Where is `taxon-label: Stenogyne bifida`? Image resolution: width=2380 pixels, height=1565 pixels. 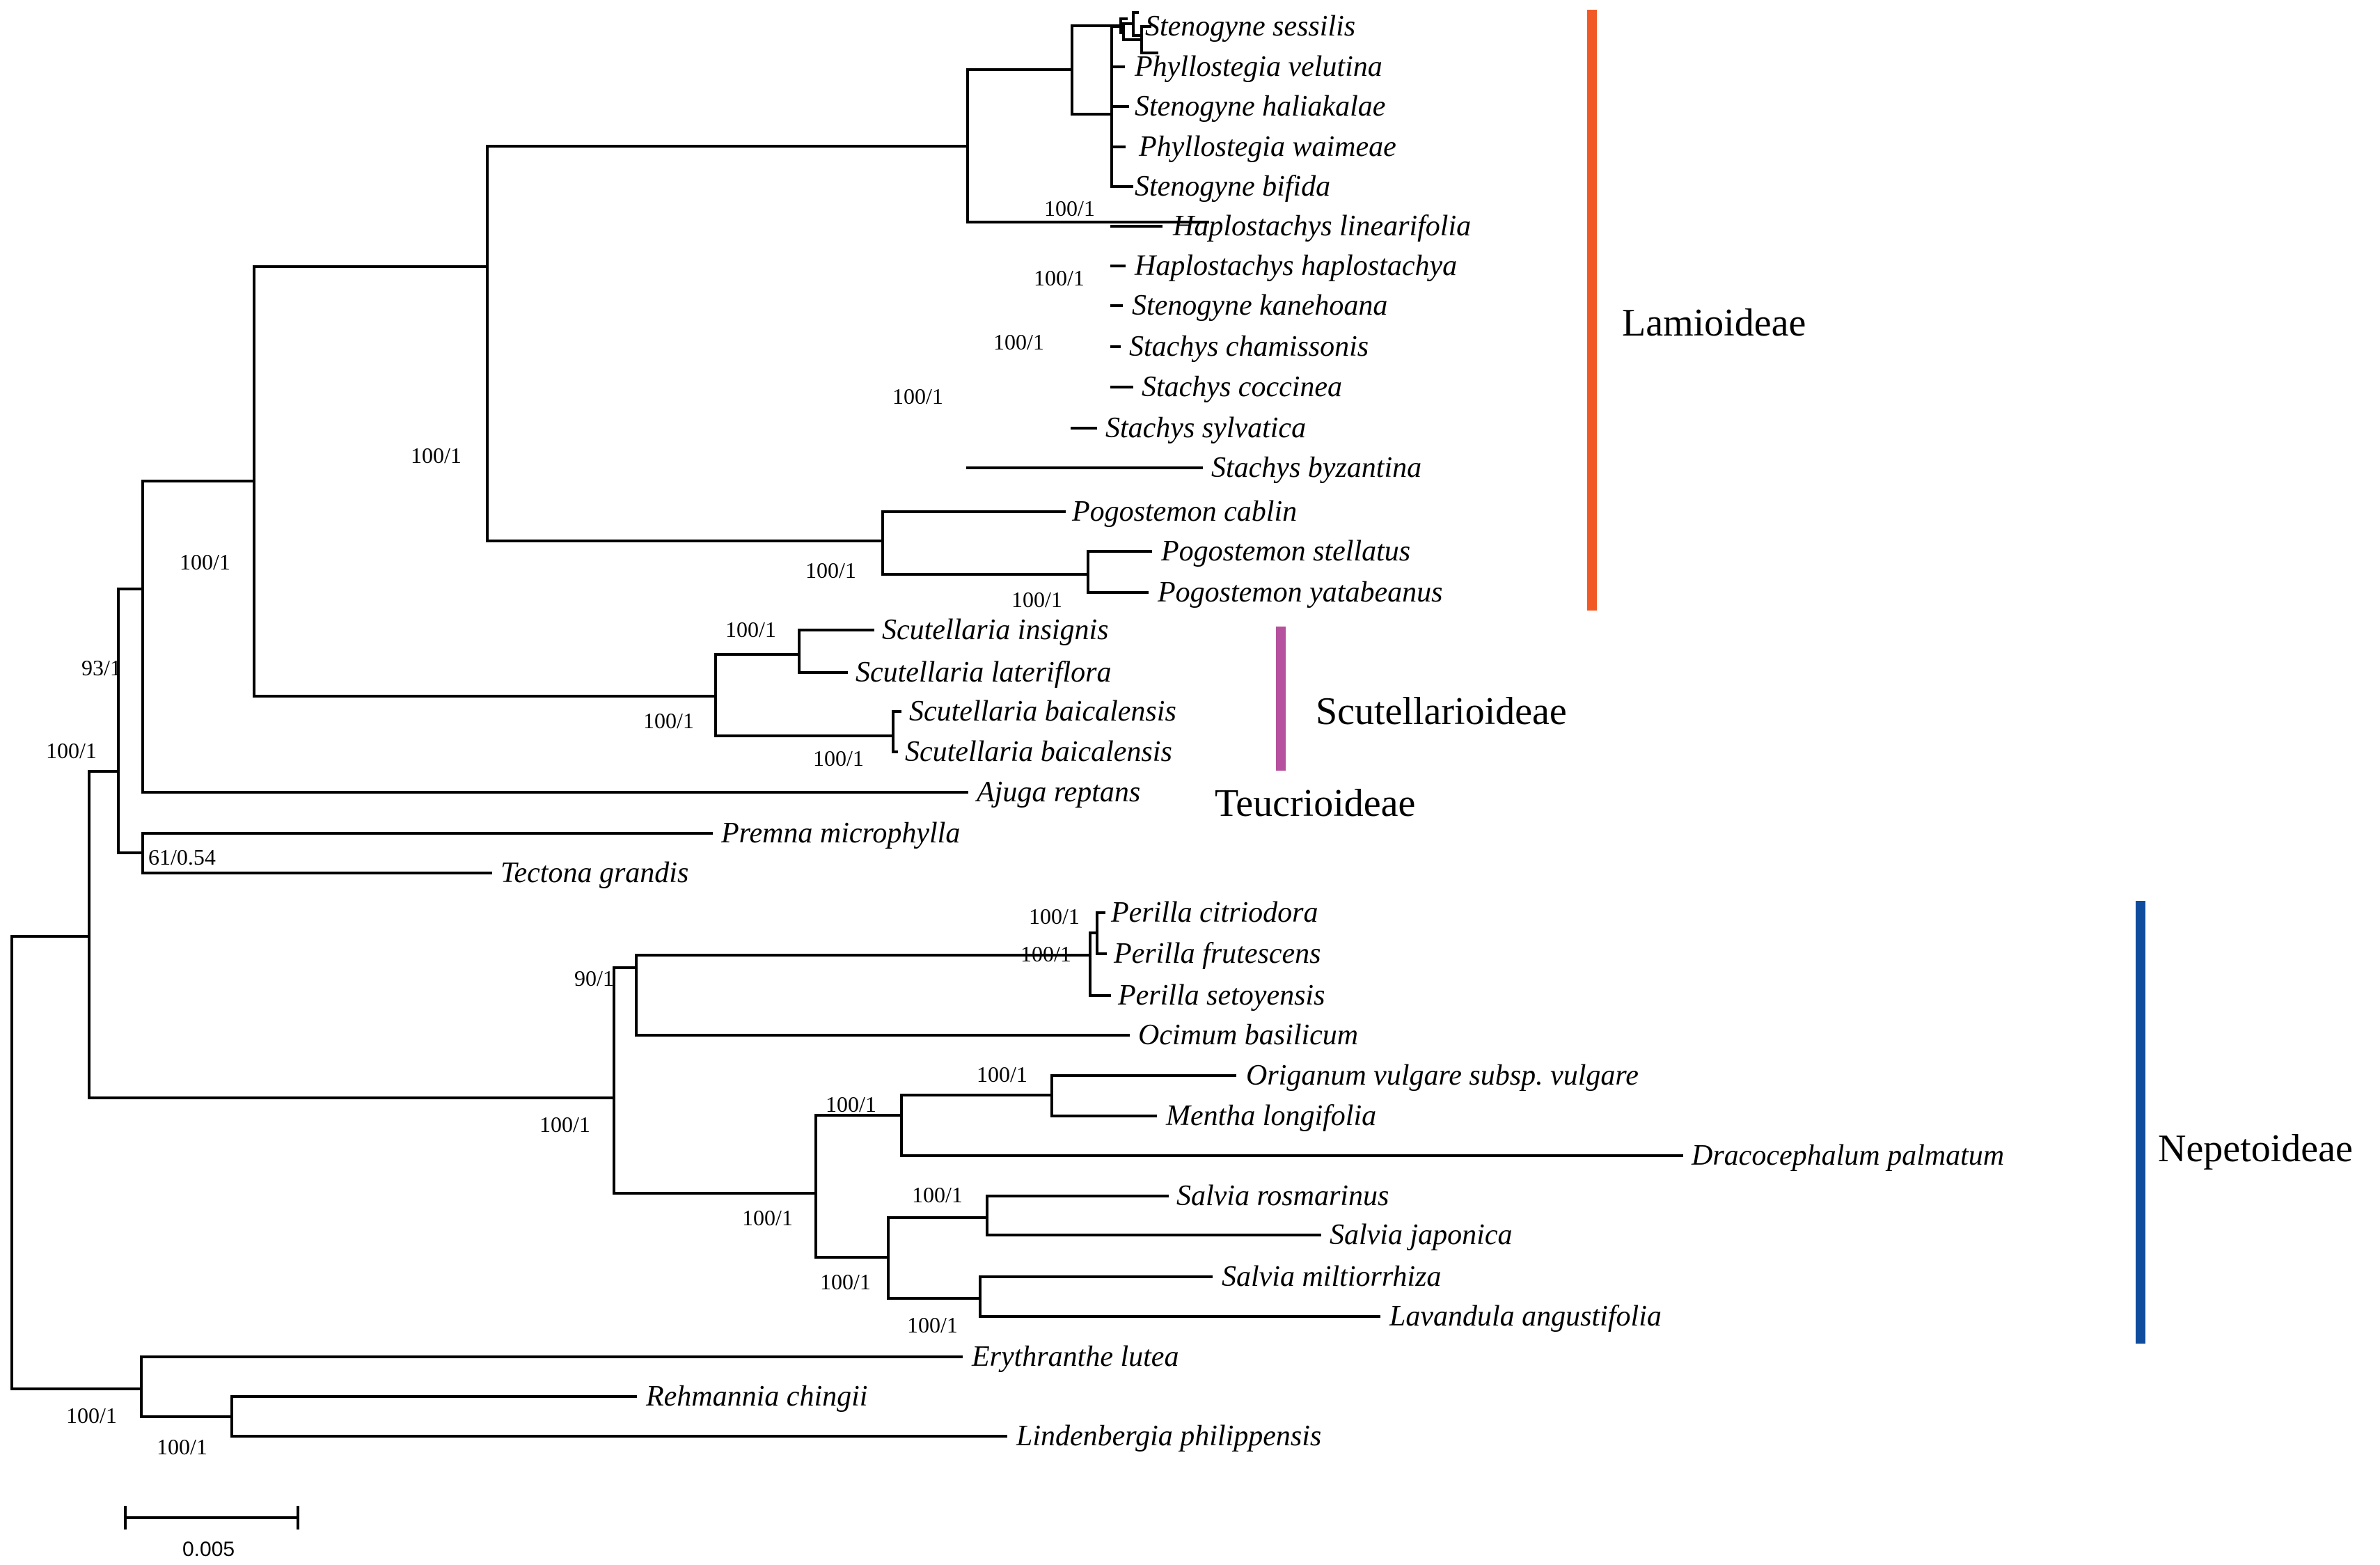
taxon-label: Stenogyne bifida is located at coordinates (1232, 187).